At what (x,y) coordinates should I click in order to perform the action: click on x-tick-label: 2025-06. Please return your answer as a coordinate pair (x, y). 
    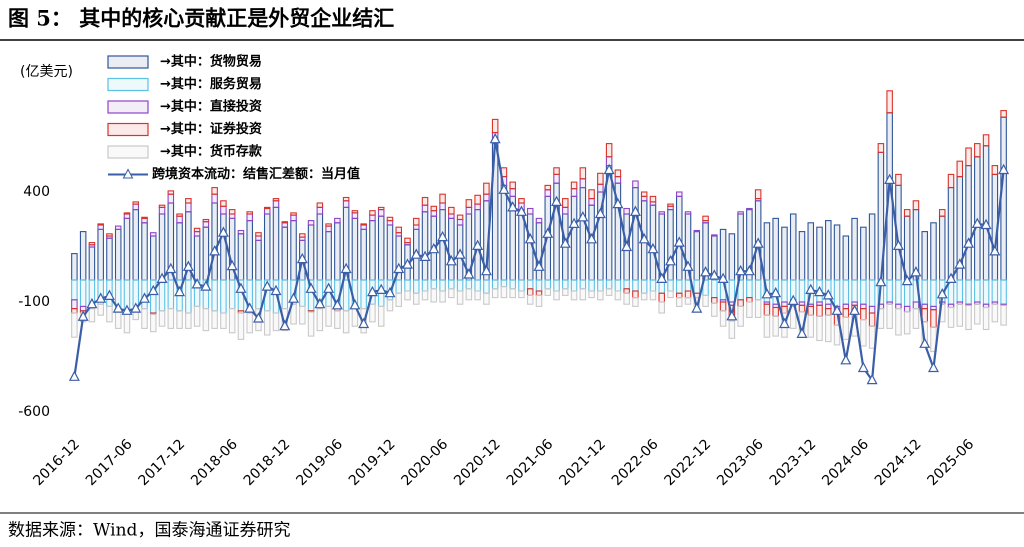
    Looking at the image, I should click on (951, 462).